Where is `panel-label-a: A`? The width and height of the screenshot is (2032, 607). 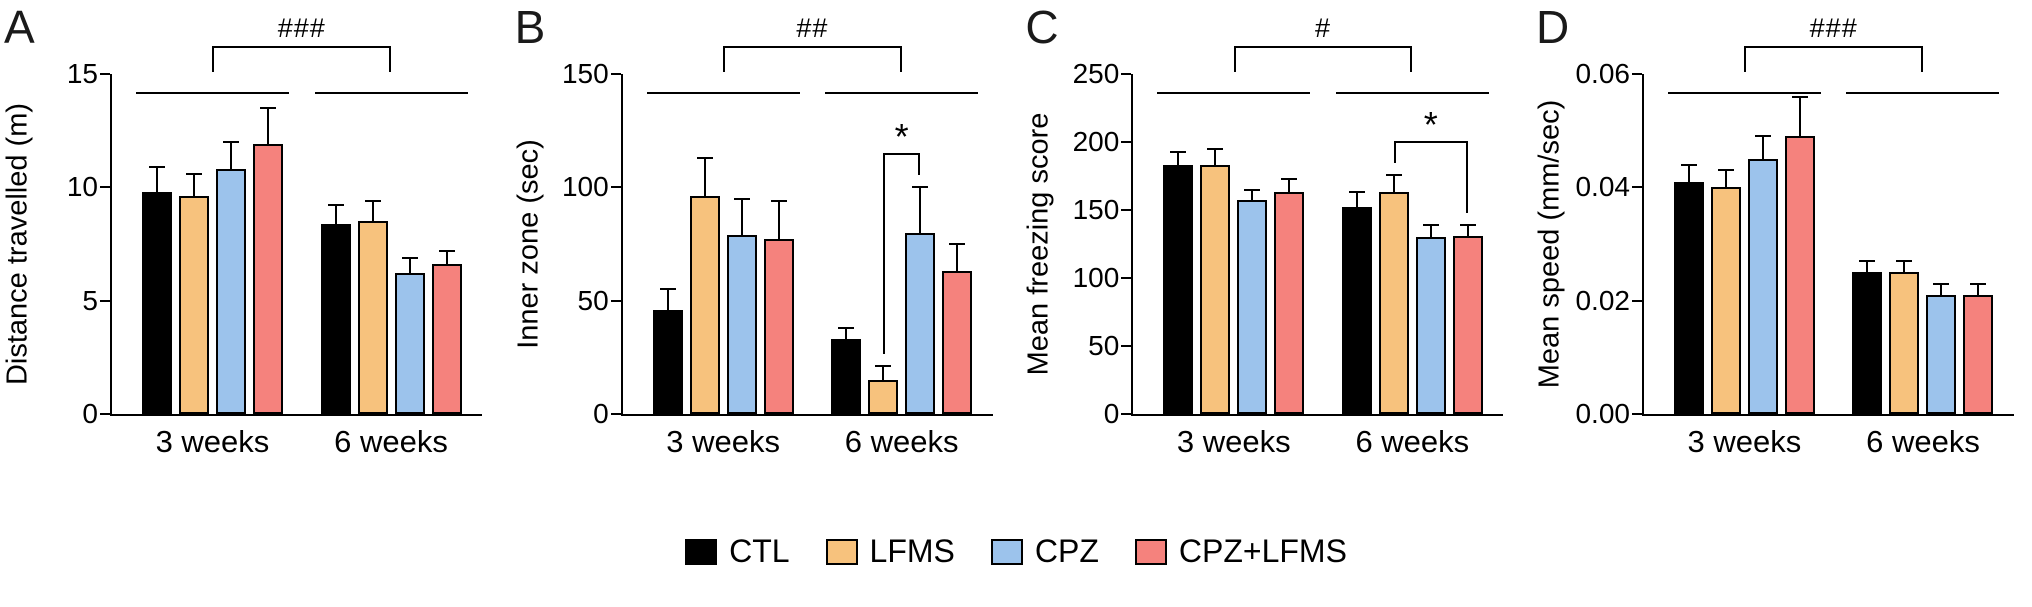
panel-label-a: A is located at coordinates (19, 27).